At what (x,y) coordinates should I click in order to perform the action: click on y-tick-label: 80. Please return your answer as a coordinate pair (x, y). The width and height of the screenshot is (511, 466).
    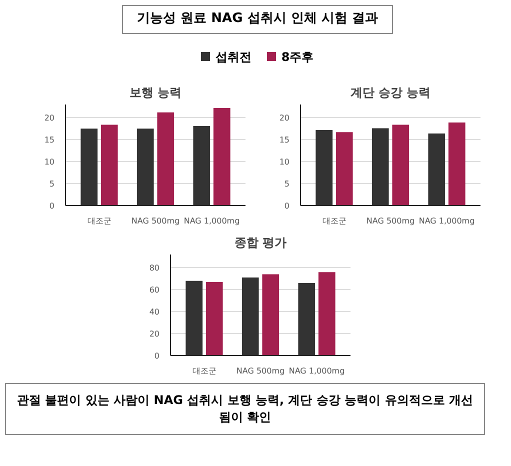
    Looking at the image, I should click on (154, 268).